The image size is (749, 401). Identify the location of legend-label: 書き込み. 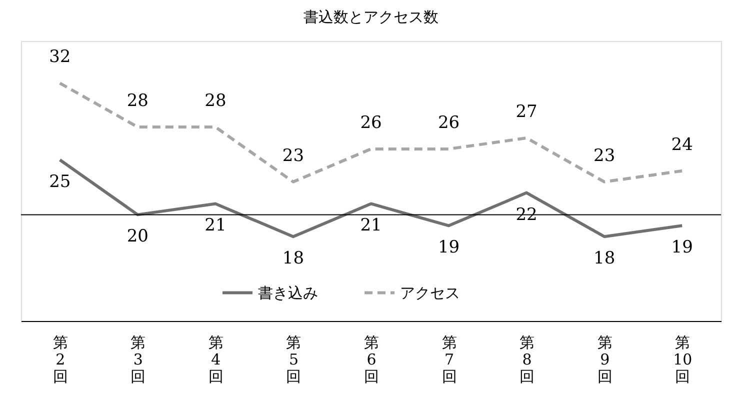
(288, 293).